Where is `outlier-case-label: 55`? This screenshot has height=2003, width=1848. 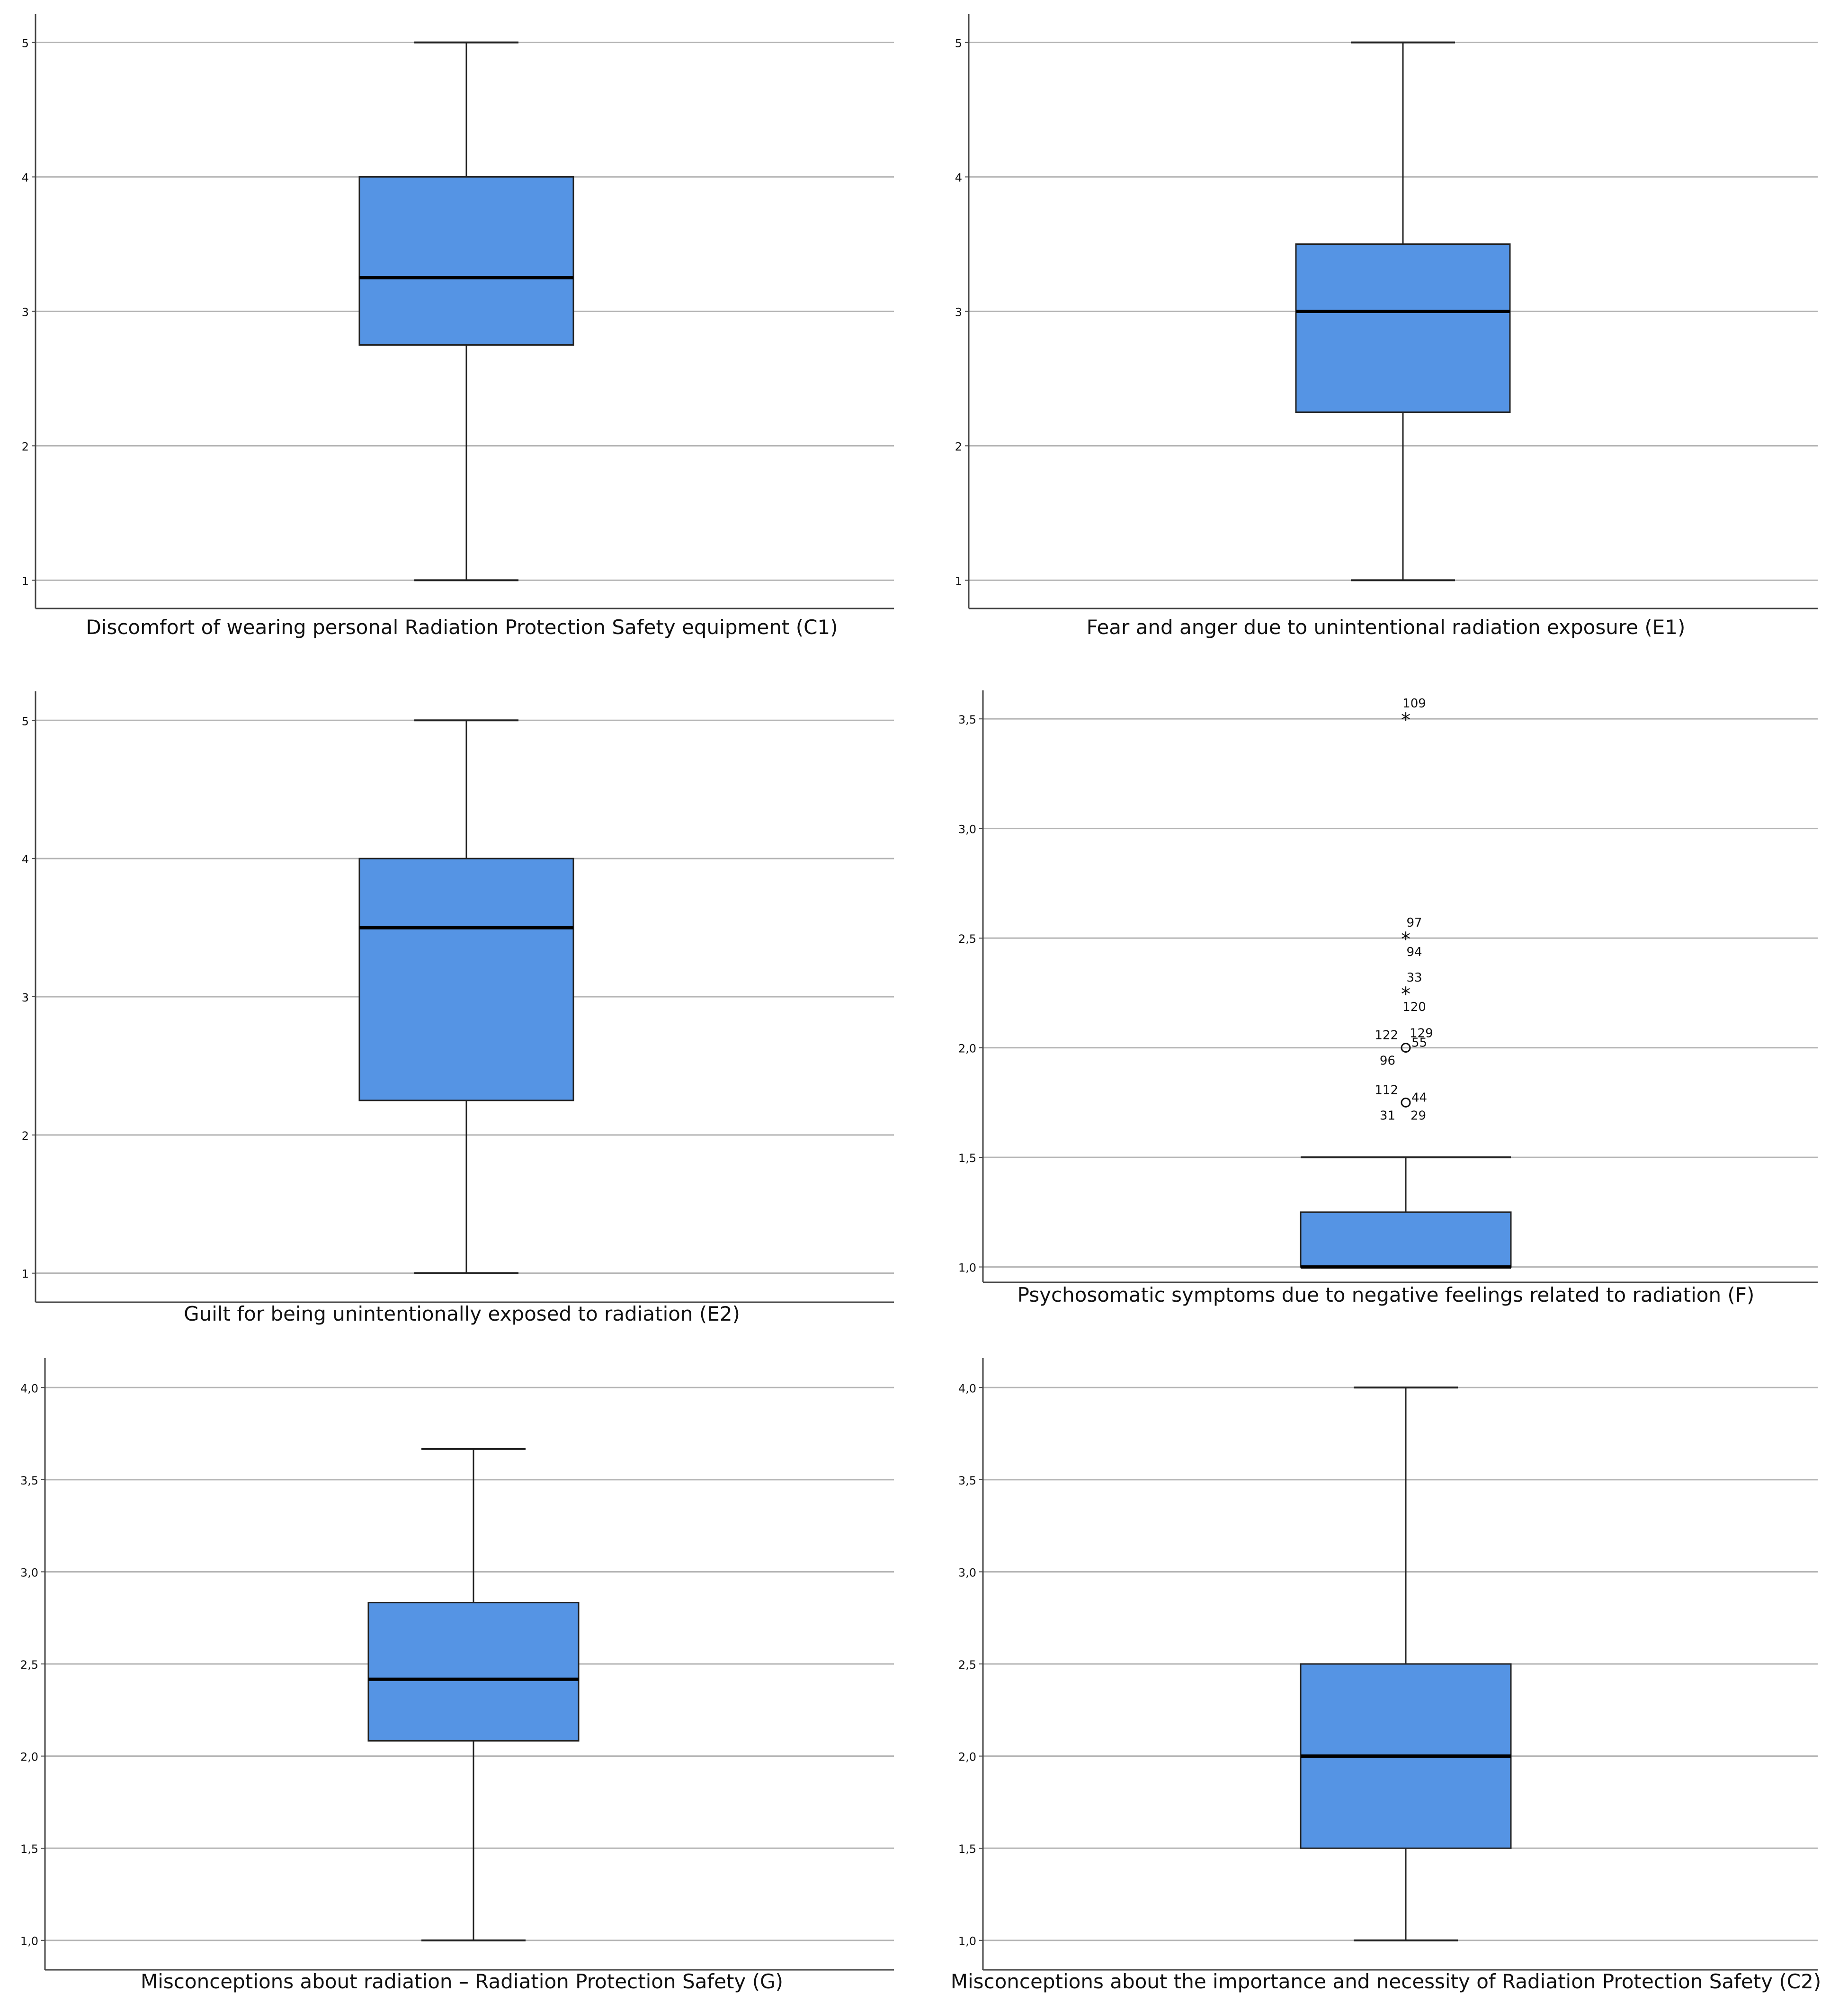 outlier-case-label: 55 is located at coordinates (1419, 1043).